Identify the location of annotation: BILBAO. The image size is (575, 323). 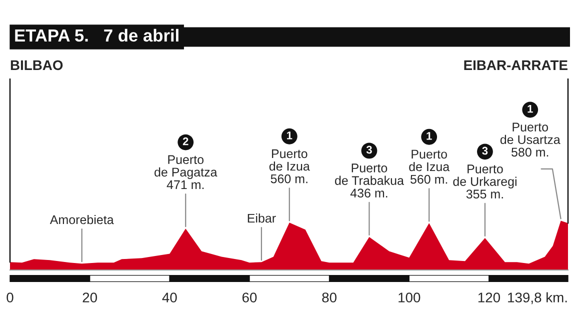
(36, 65).